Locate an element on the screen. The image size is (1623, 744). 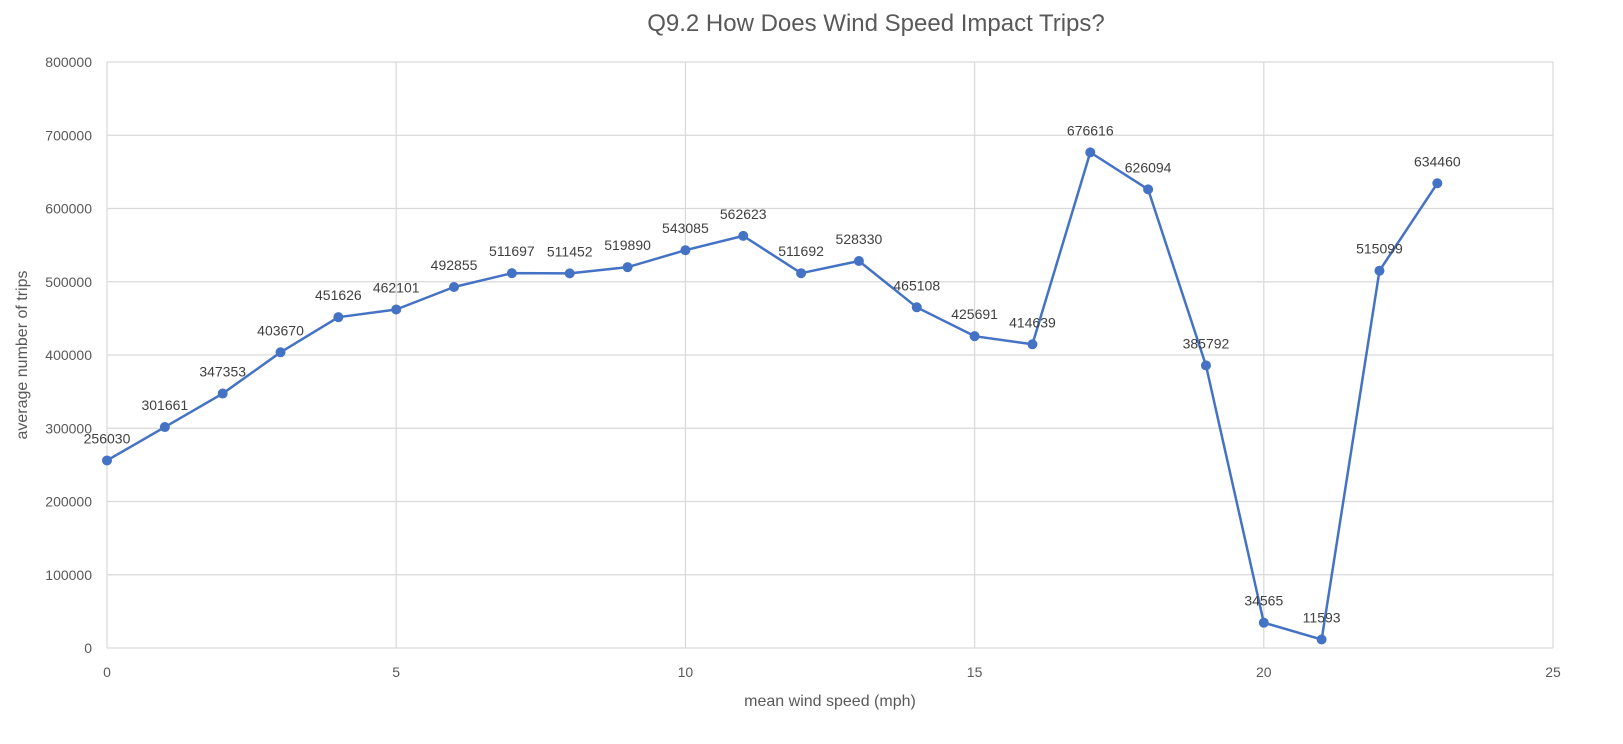
data-label: 462101 is located at coordinates (396, 288).